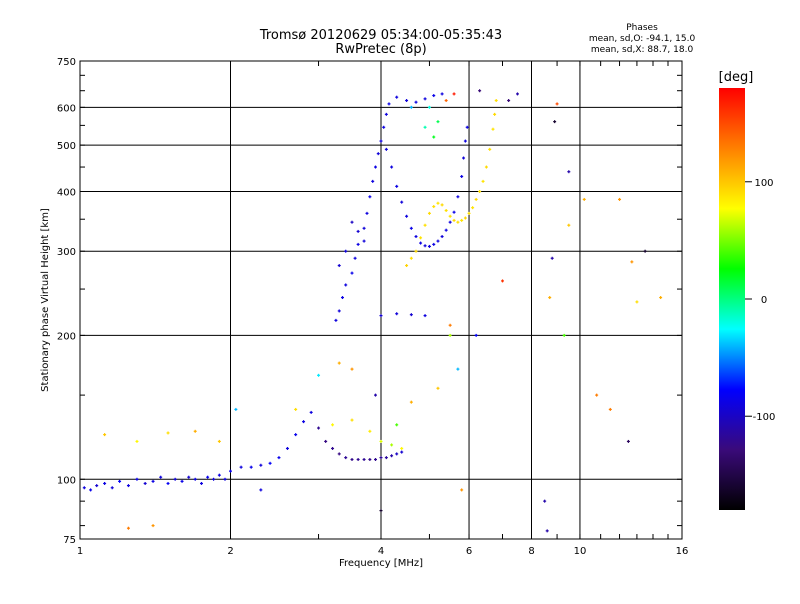 The height and width of the screenshot is (604, 800). What do you see at coordinates (66, 252) in the screenshot?
I see `y-tick-label: 300` at bounding box center [66, 252].